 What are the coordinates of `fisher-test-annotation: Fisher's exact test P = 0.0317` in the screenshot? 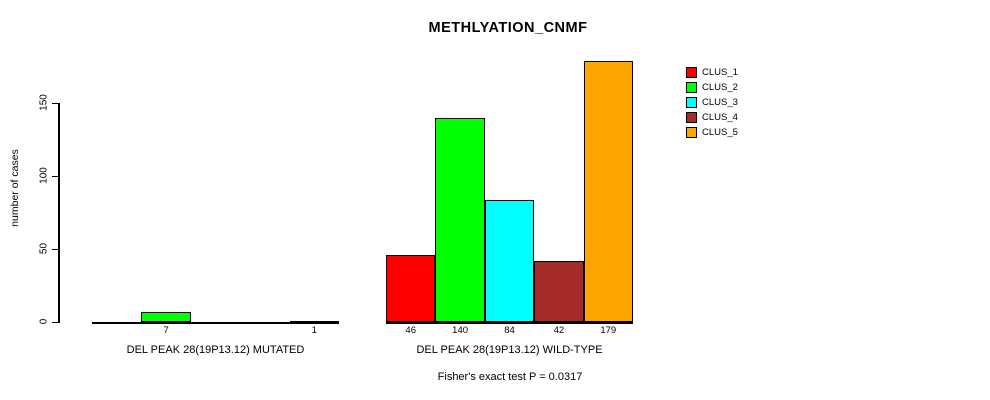 It's located at (510, 377).